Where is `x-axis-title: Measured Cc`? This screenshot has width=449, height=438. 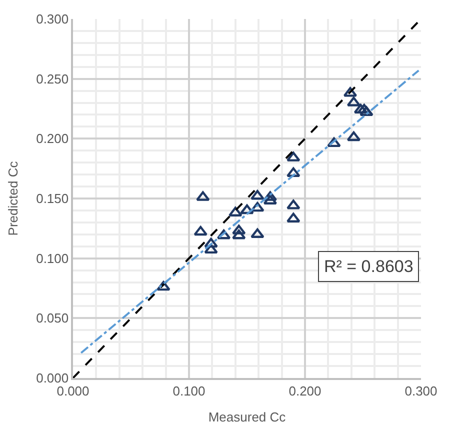 x-axis-title: Measured Cc is located at coordinates (247, 416).